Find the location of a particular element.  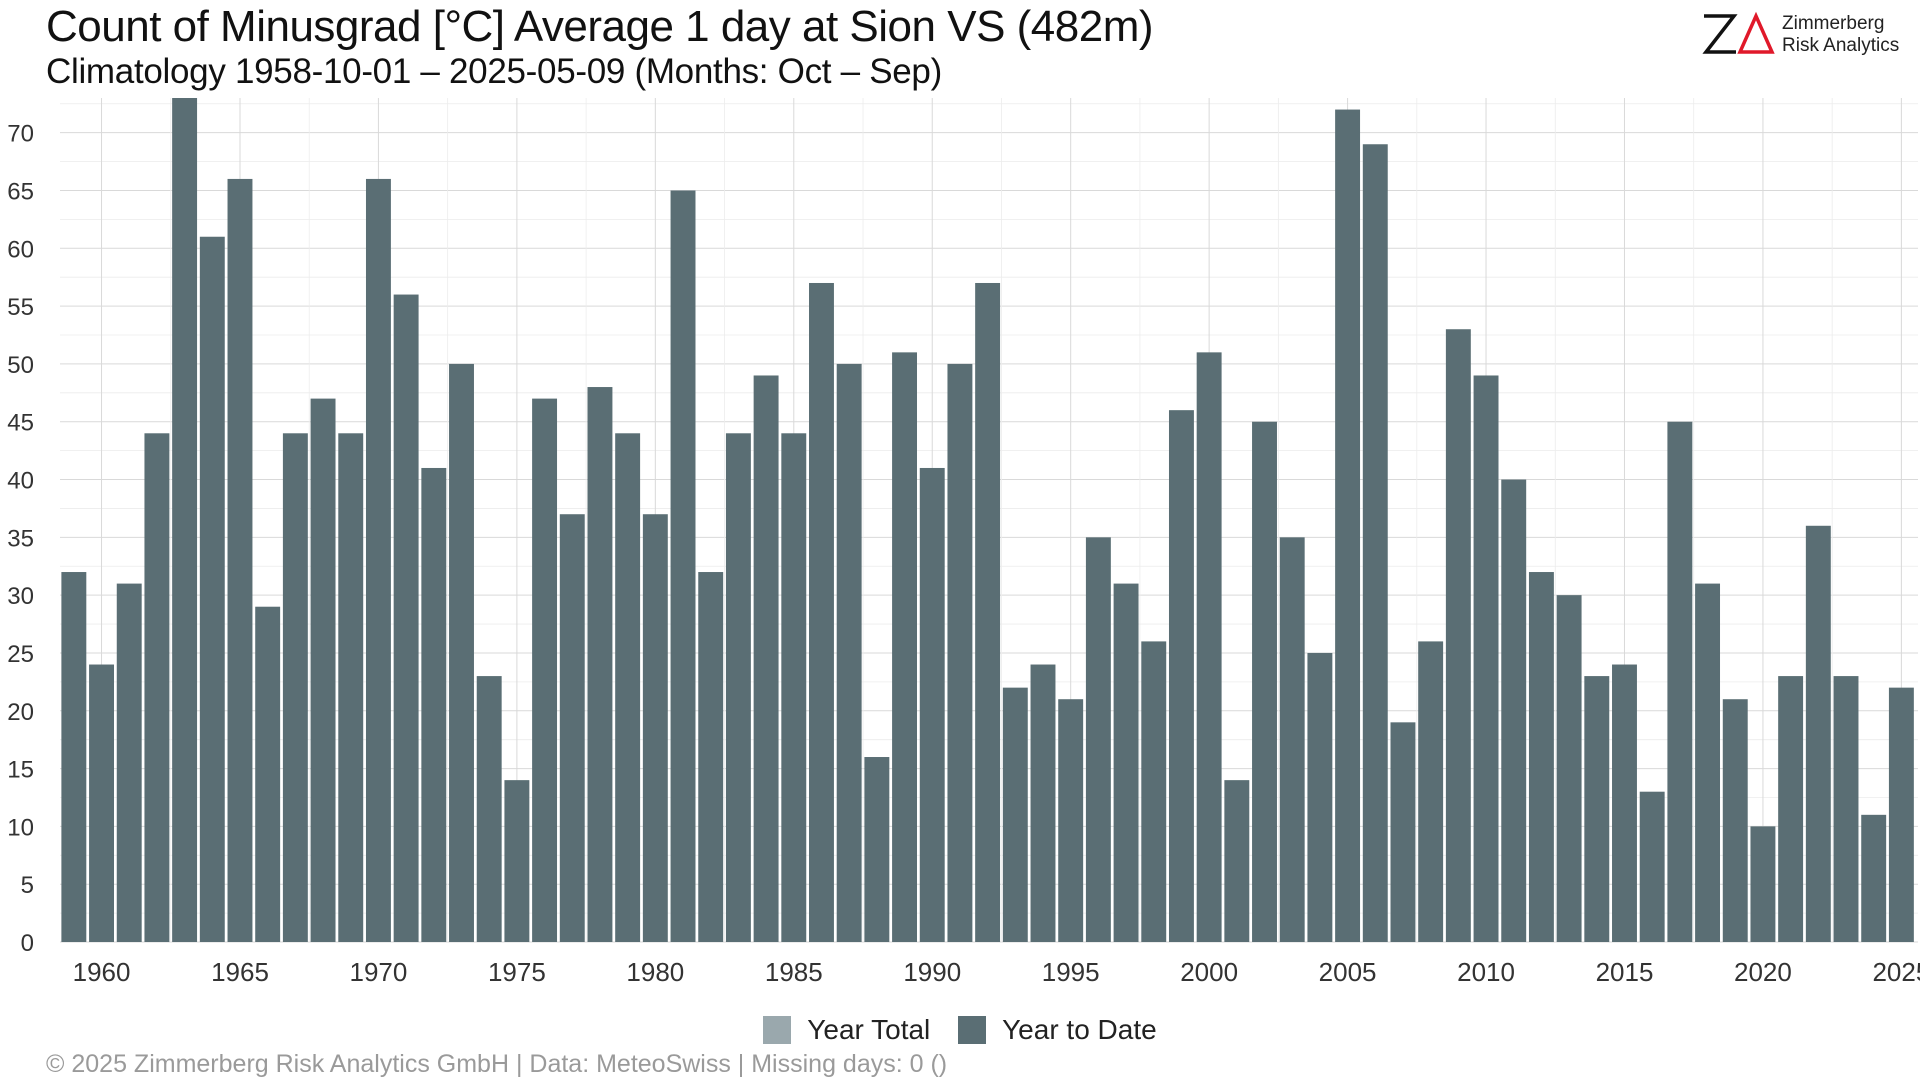

bar-1967 is located at coordinates (295, 687).